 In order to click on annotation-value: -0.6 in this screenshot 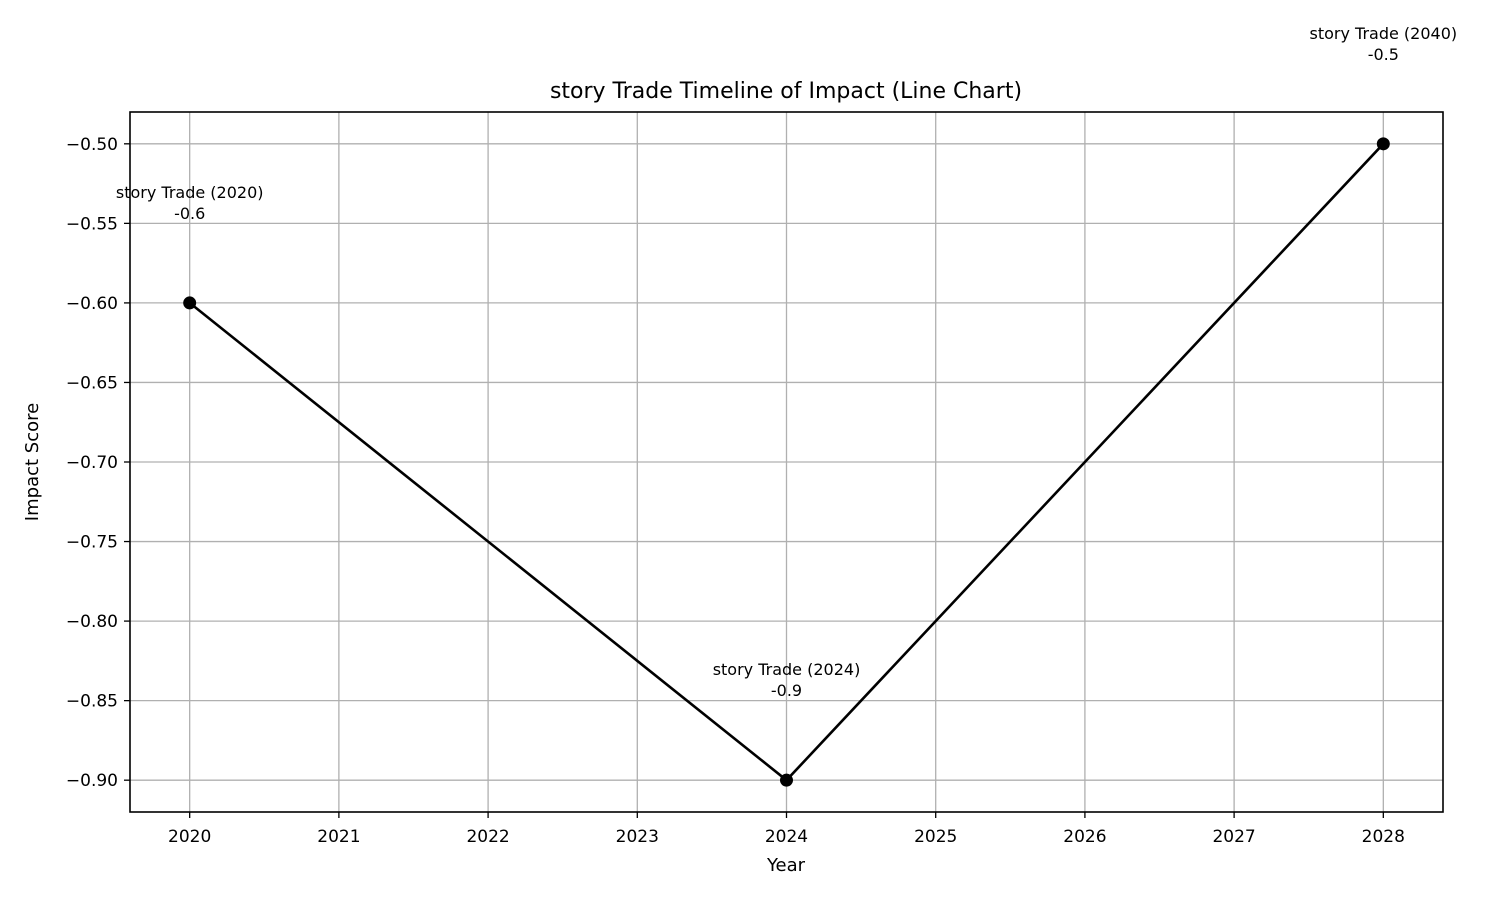, I will do `click(189, 213)`.